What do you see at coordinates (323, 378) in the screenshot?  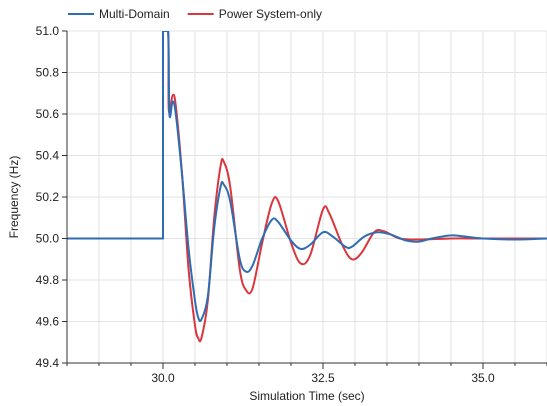 I see `x-tick-label: 32.5` at bounding box center [323, 378].